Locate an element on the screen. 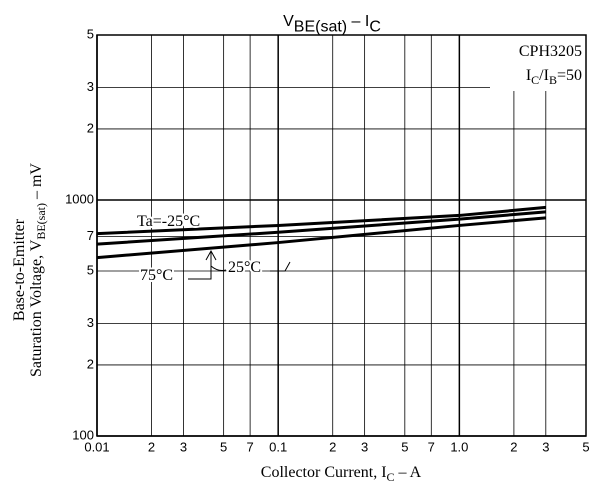 Image resolution: width=601 pixels, height=491 pixels. info-box is located at coordinates (538, 63).